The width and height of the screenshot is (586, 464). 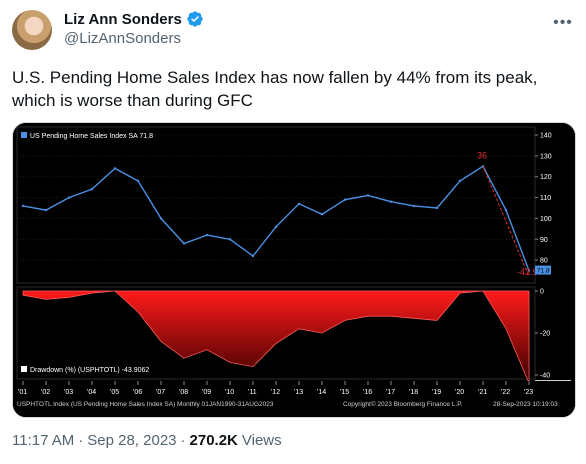 What do you see at coordinates (544, 240) in the screenshot?
I see `y-tick-label: 90` at bounding box center [544, 240].